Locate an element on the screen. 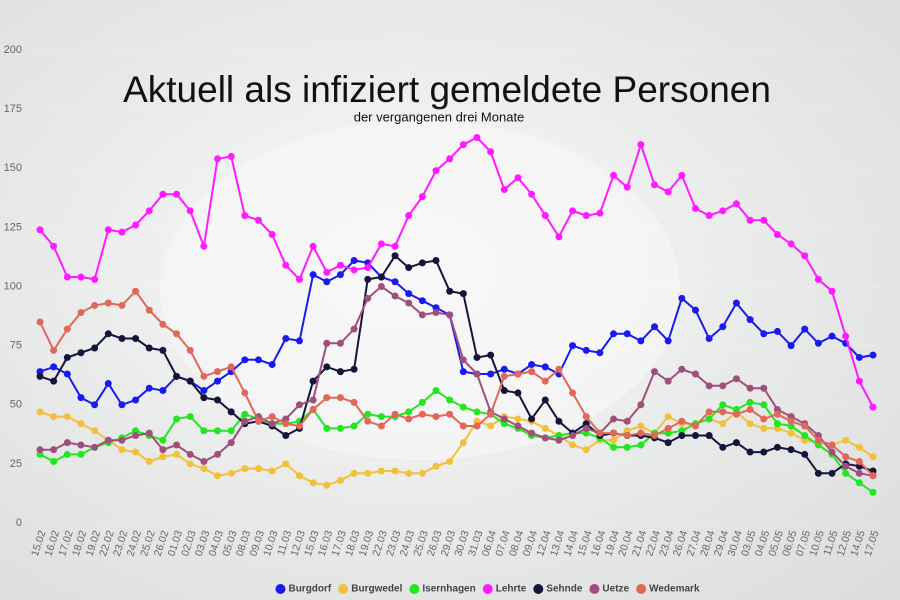  chart-title: Aktuell als infiziert gemeldete Personen is located at coordinates (447, 89).